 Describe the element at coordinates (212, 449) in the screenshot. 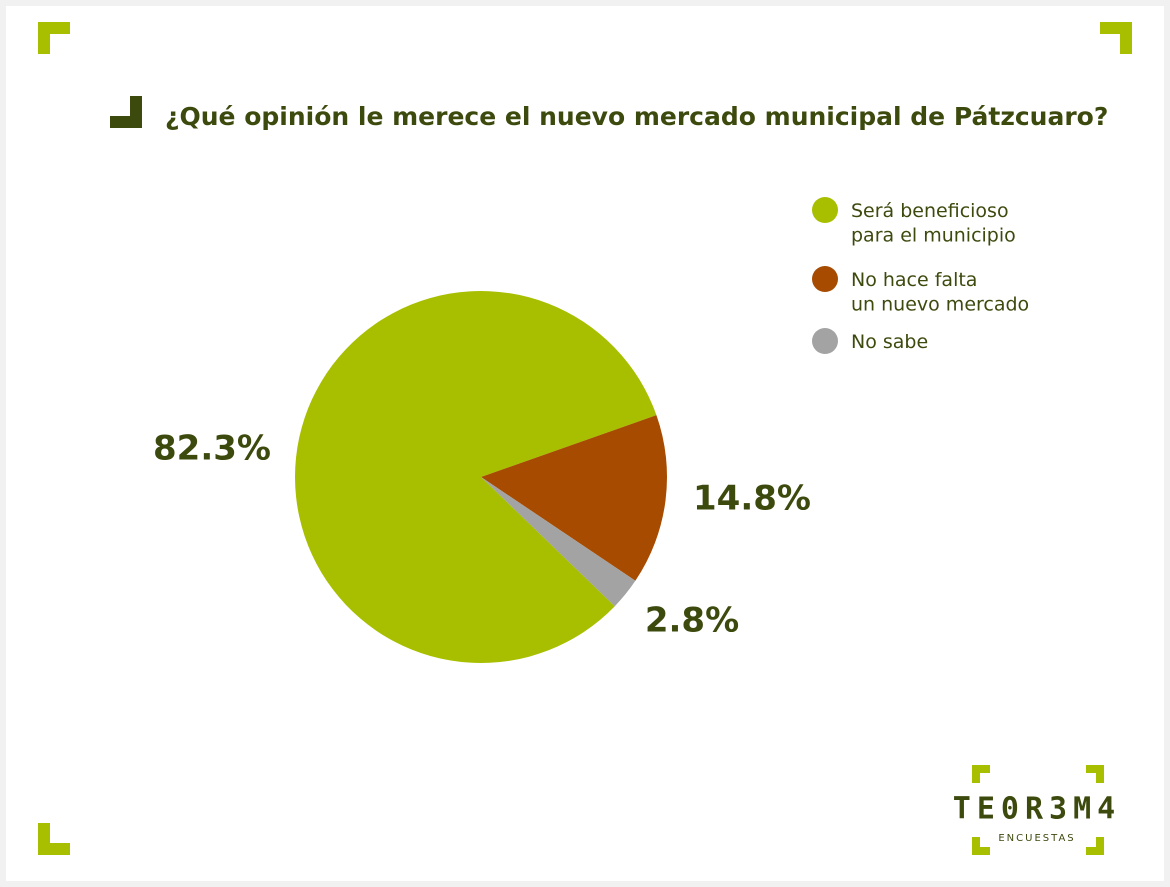

I see `value-label: 82.3%` at that location.